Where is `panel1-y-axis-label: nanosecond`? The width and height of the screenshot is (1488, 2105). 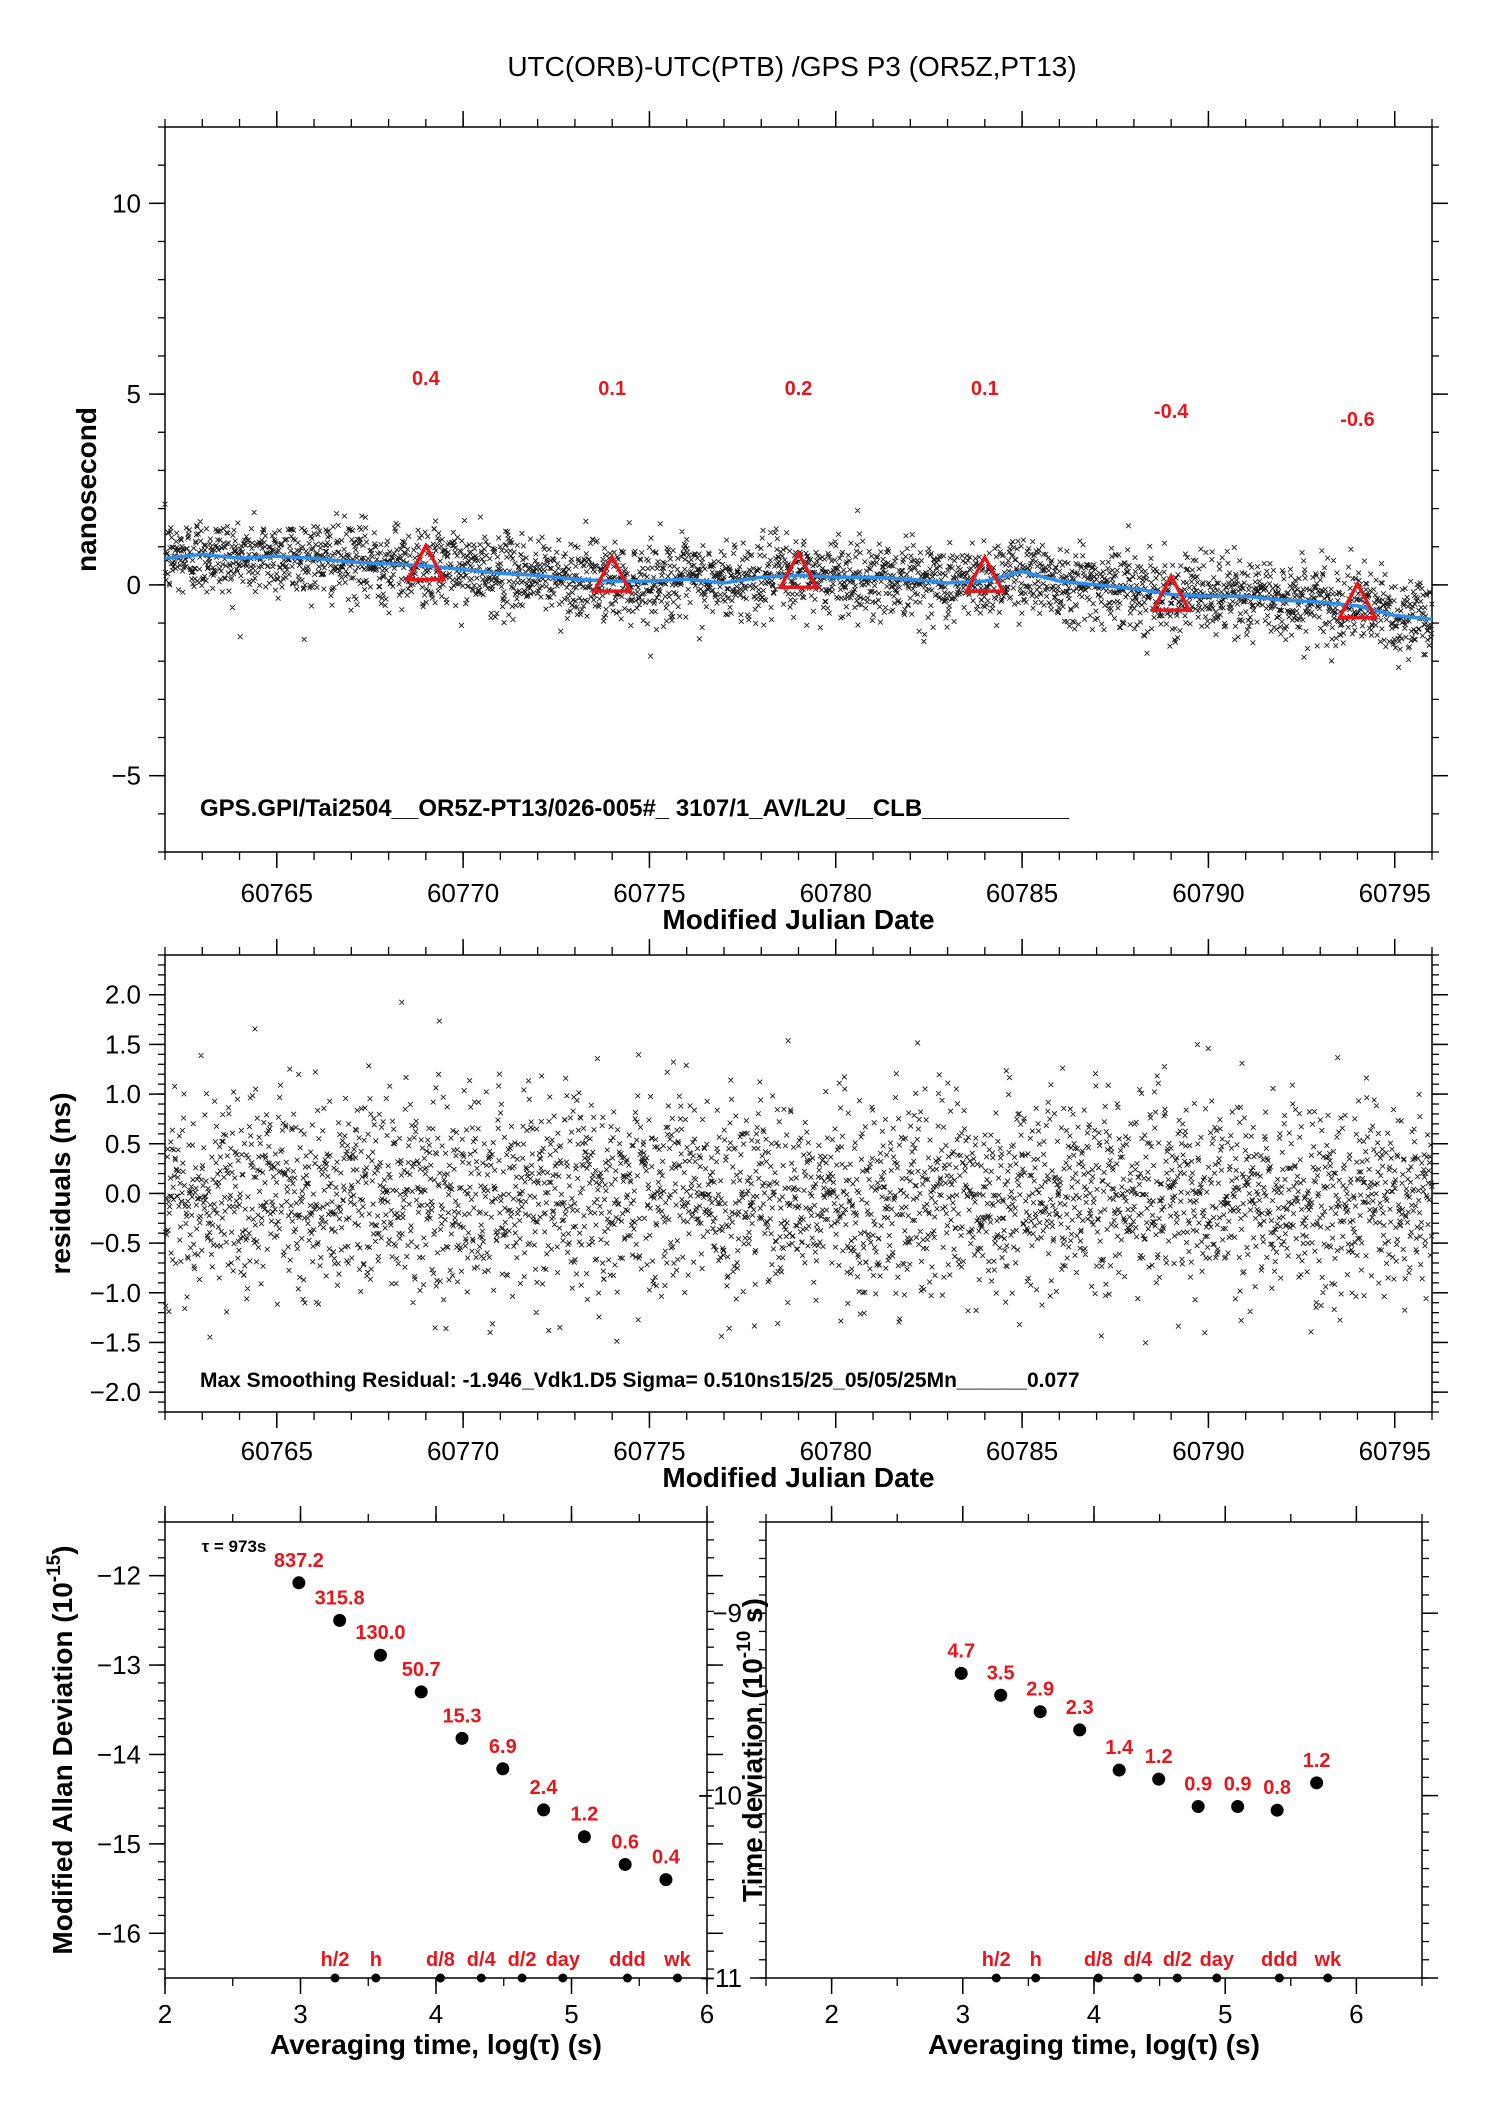
panel1-y-axis-label: nanosecond is located at coordinates (86, 489).